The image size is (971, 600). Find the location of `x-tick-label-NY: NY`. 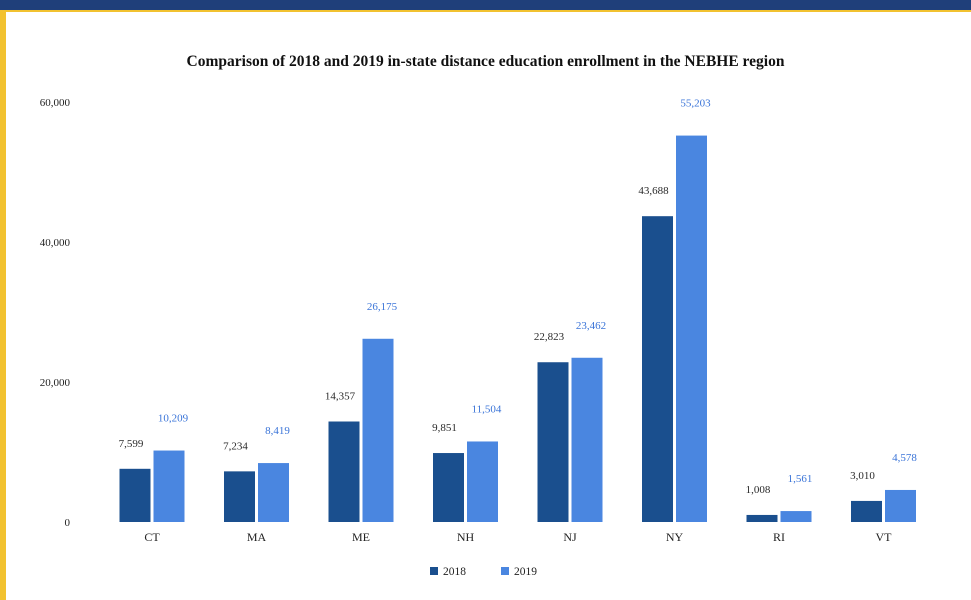

x-tick-label-NY: NY is located at coordinates (675, 537).